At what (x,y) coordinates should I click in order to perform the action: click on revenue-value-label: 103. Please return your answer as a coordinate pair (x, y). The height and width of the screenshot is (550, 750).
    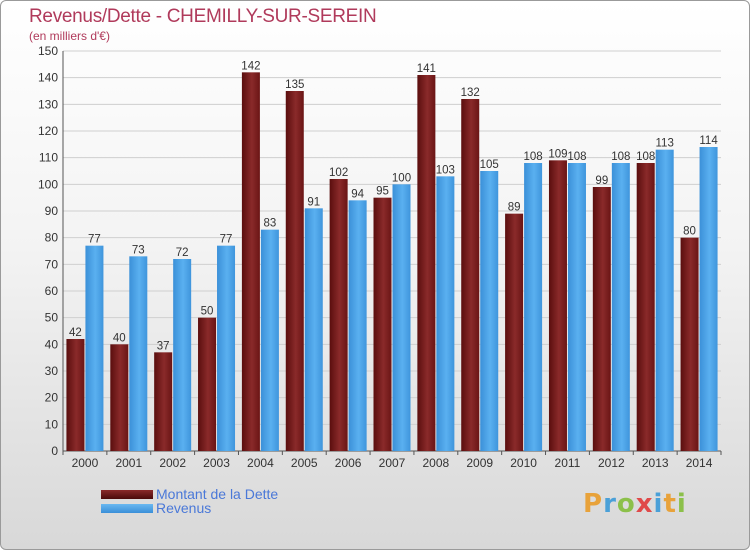
    Looking at the image, I should click on (445, 170).